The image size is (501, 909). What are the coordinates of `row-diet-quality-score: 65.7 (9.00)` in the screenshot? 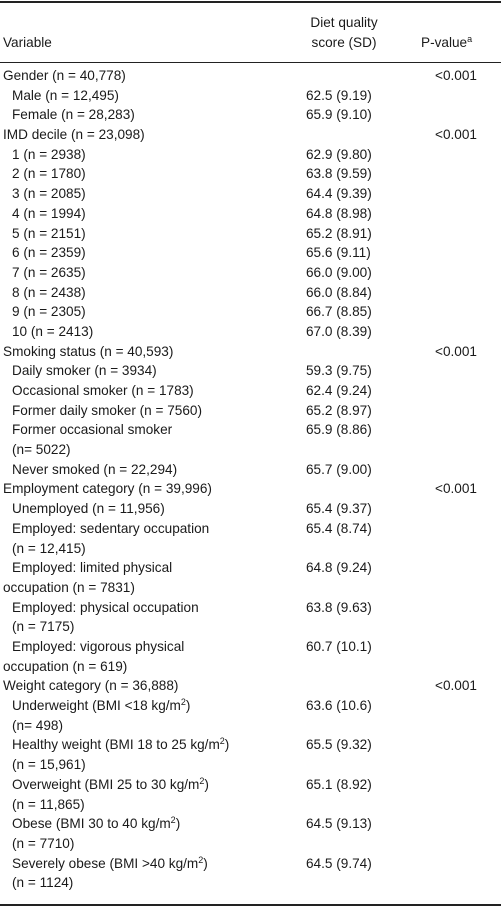 It's located at (339, 469).